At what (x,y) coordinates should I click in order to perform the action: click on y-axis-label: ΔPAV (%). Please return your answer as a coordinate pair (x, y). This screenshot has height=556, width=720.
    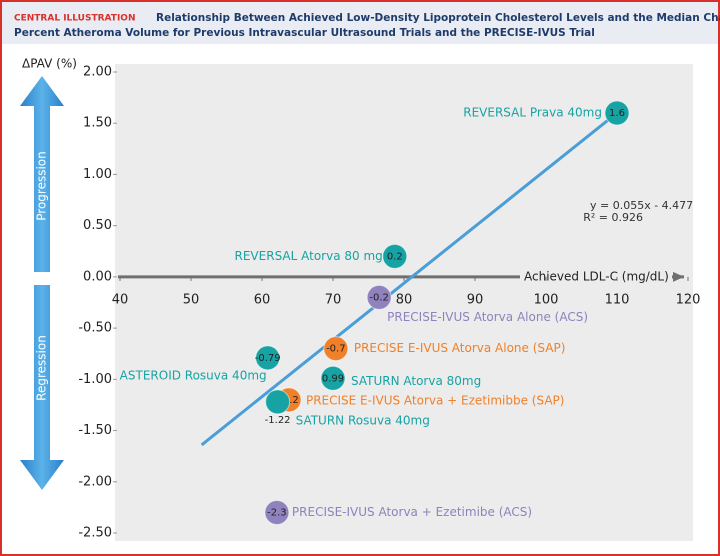
    Looking at the image, I should click on (49, 64).